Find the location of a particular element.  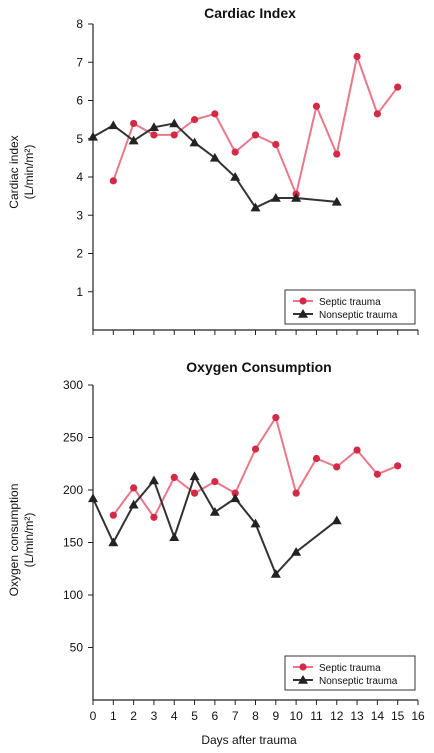

y-tick-label: 50 is located at coordinates (77, 648).